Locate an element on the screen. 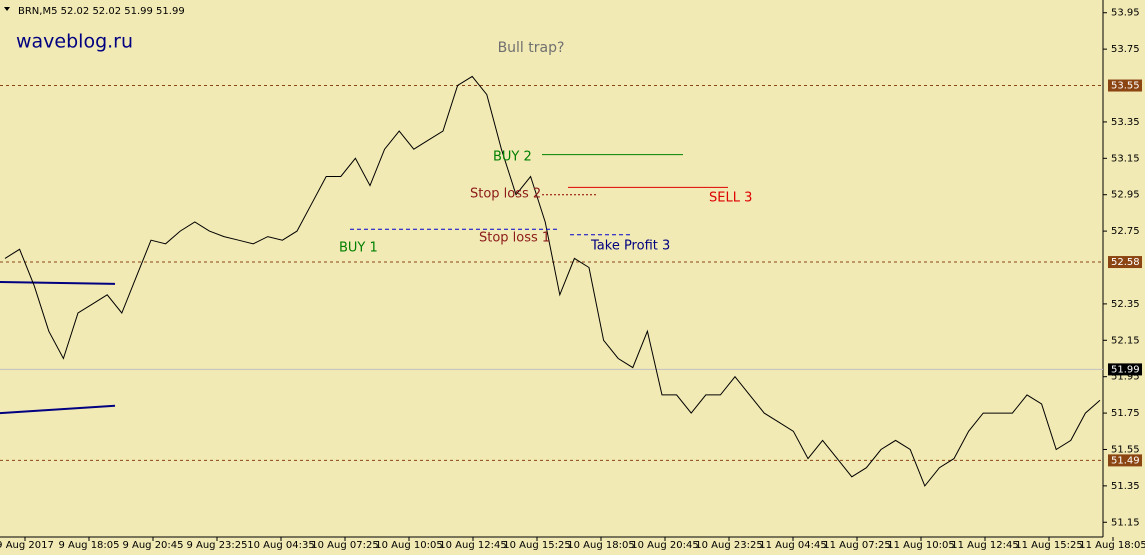 The height and width of the screenshot is (555, 1145). y-tick-label: 53.15 is located at coordinates (1125, 158).